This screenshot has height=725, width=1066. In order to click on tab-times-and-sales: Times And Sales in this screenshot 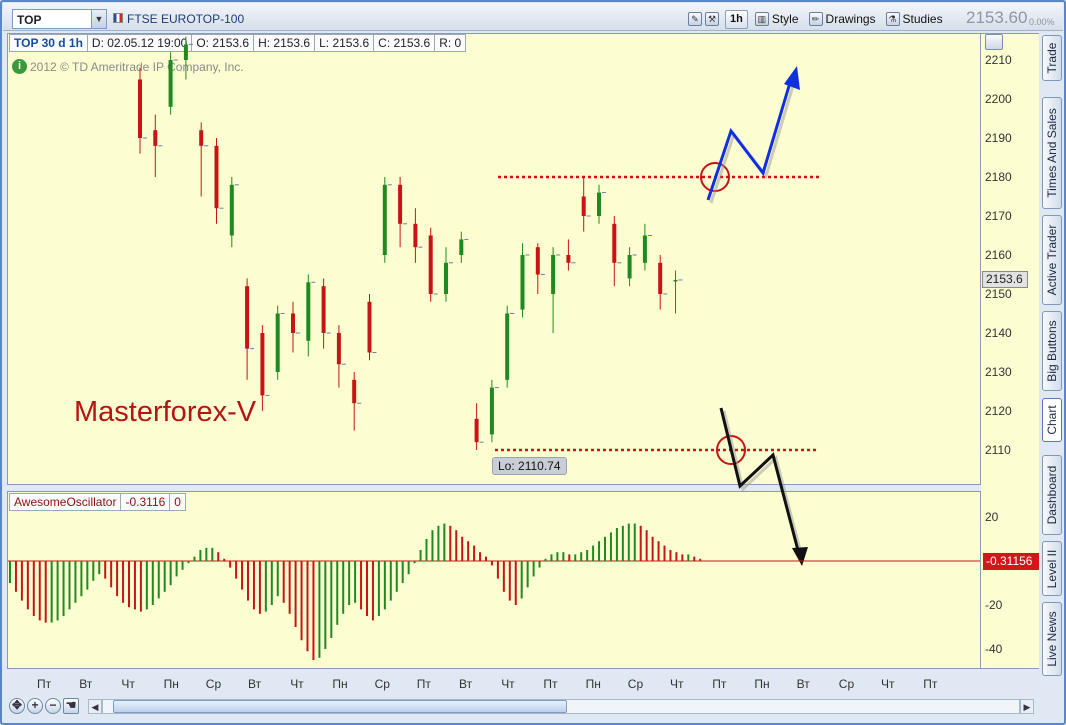, I will do `click(1052, 153)`.